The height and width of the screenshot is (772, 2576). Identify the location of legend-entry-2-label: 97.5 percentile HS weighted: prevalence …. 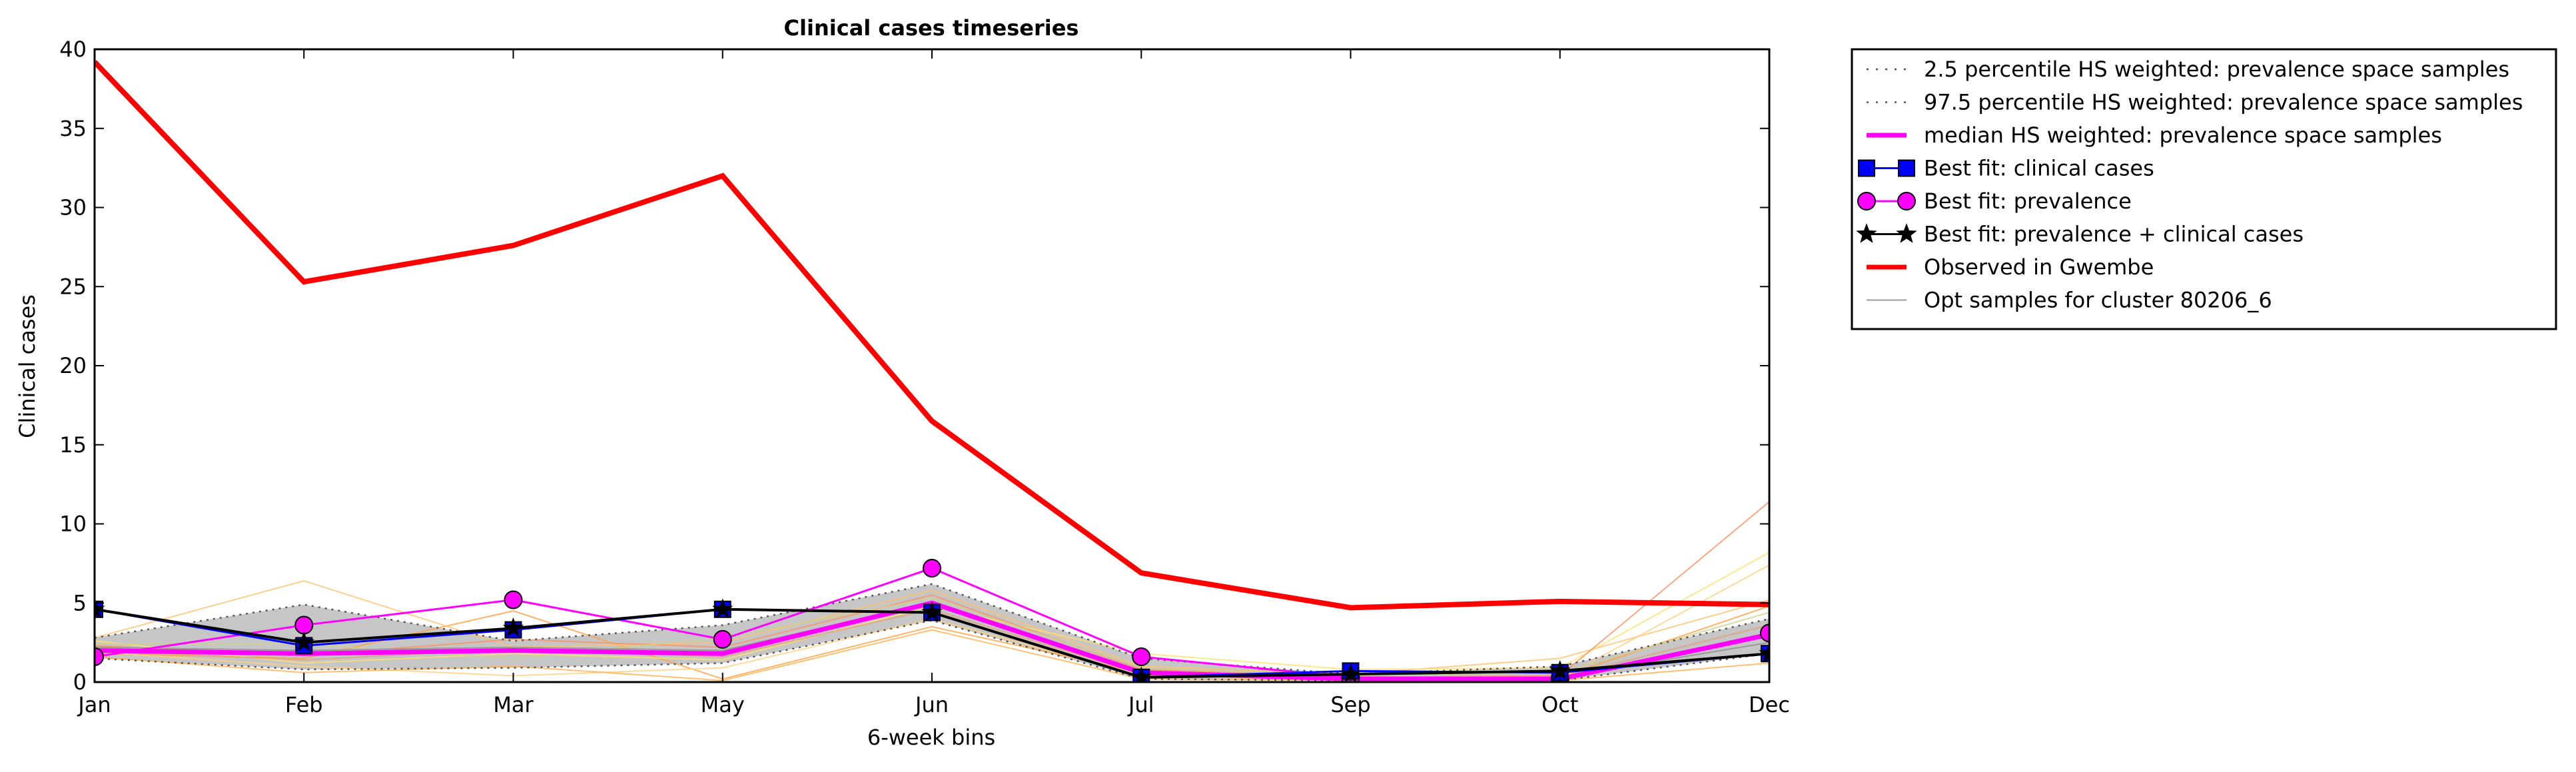
(2223, 102).